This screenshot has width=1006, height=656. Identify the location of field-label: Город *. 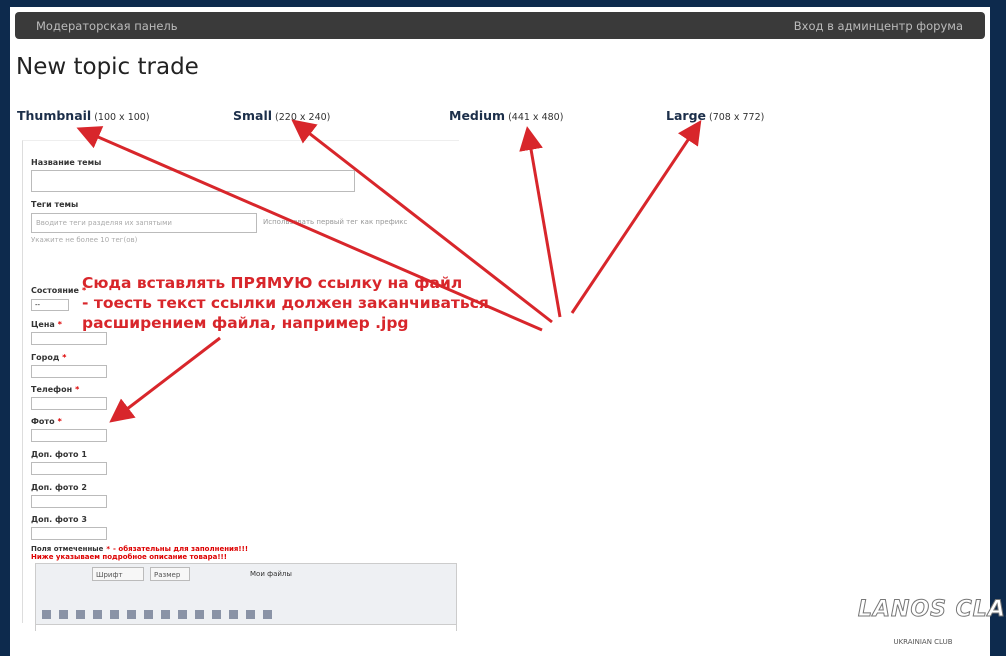
(49, 357).